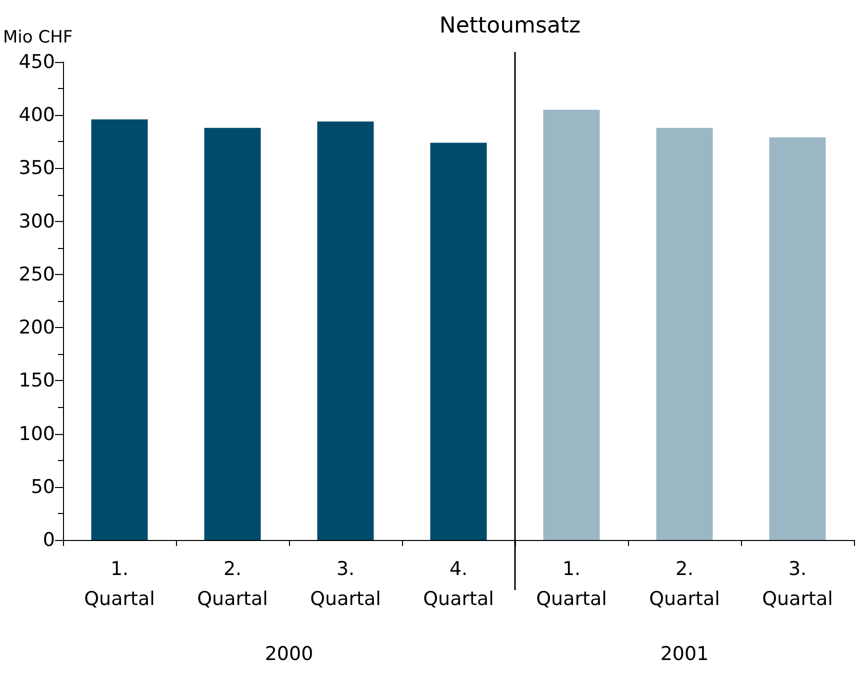  I want to click on y-tick-label: 150, so click(36, 381).